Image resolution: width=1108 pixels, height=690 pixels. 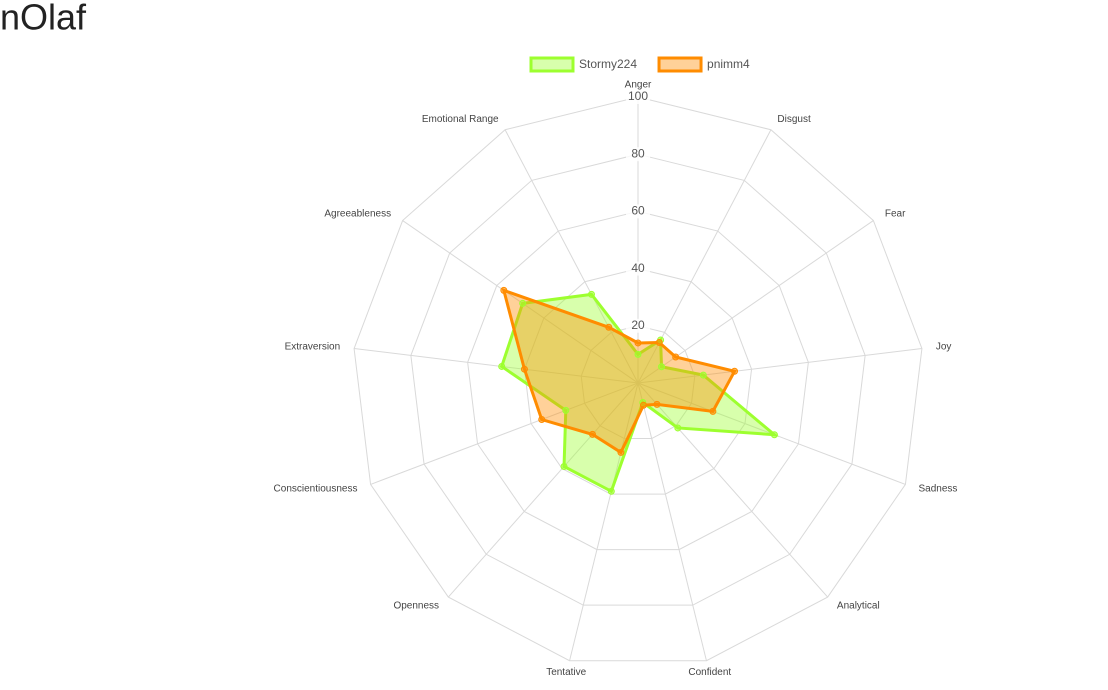 I want to click on tick-label: 100, so click(x=638, y=96).